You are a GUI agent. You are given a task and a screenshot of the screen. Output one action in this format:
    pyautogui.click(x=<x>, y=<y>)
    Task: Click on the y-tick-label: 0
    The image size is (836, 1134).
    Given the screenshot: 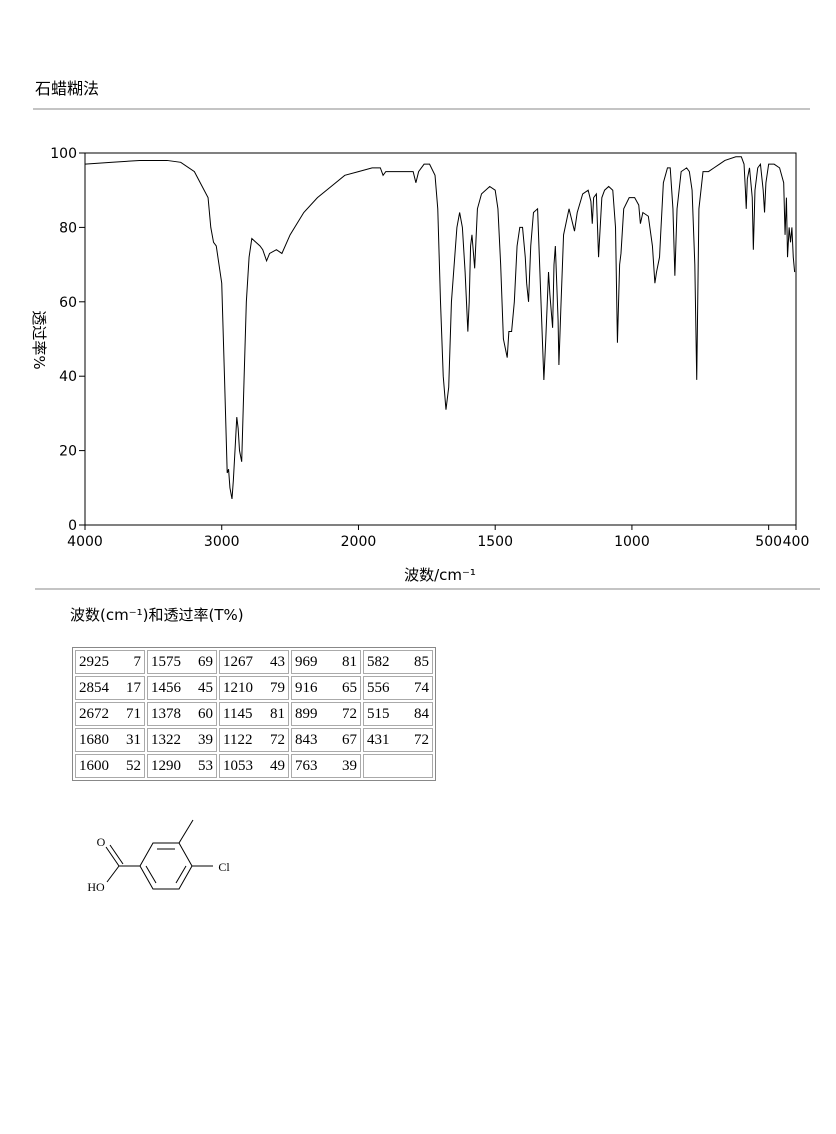 What is the action you would take?
    pyautogui.click(x=72, y=526)
    